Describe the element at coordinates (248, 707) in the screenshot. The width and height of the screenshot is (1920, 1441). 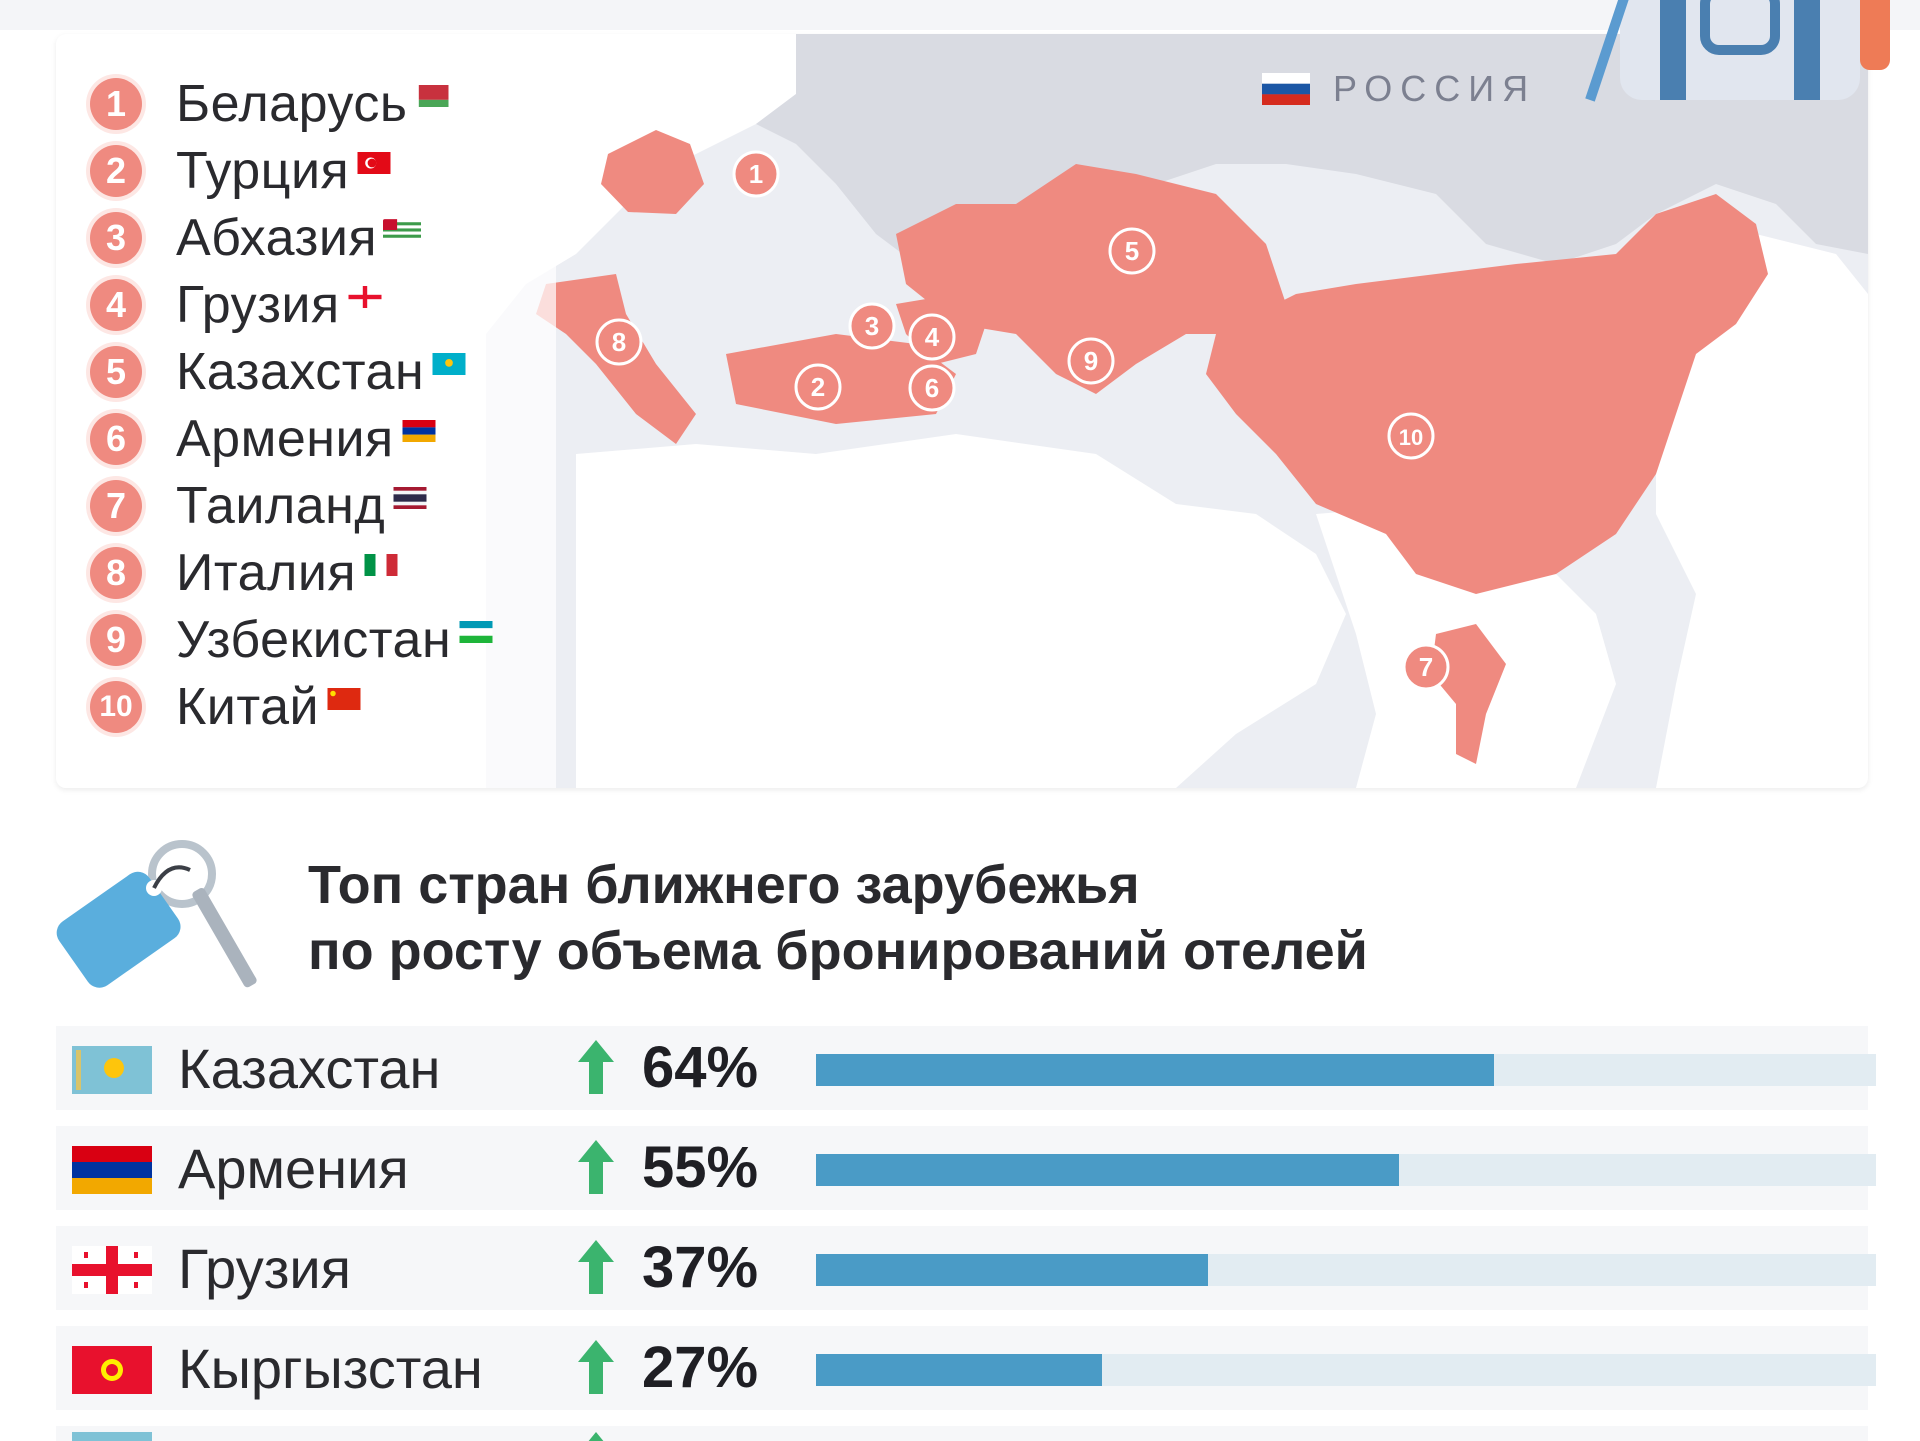
I see `legend-country: Китай` at that location.